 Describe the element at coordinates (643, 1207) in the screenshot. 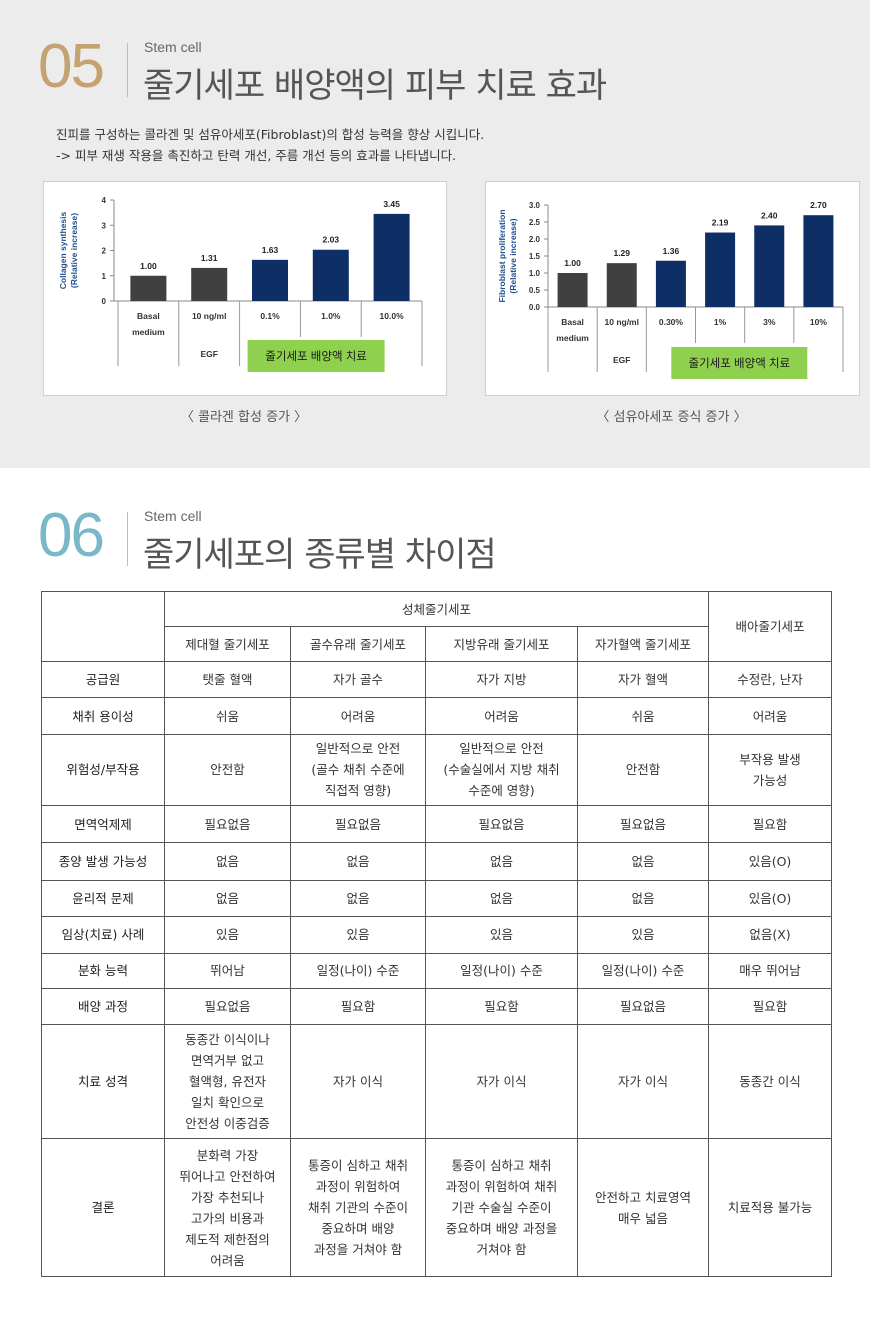

I see `table-cell: 안전하고 치료영역 매우 넓음` at that location.